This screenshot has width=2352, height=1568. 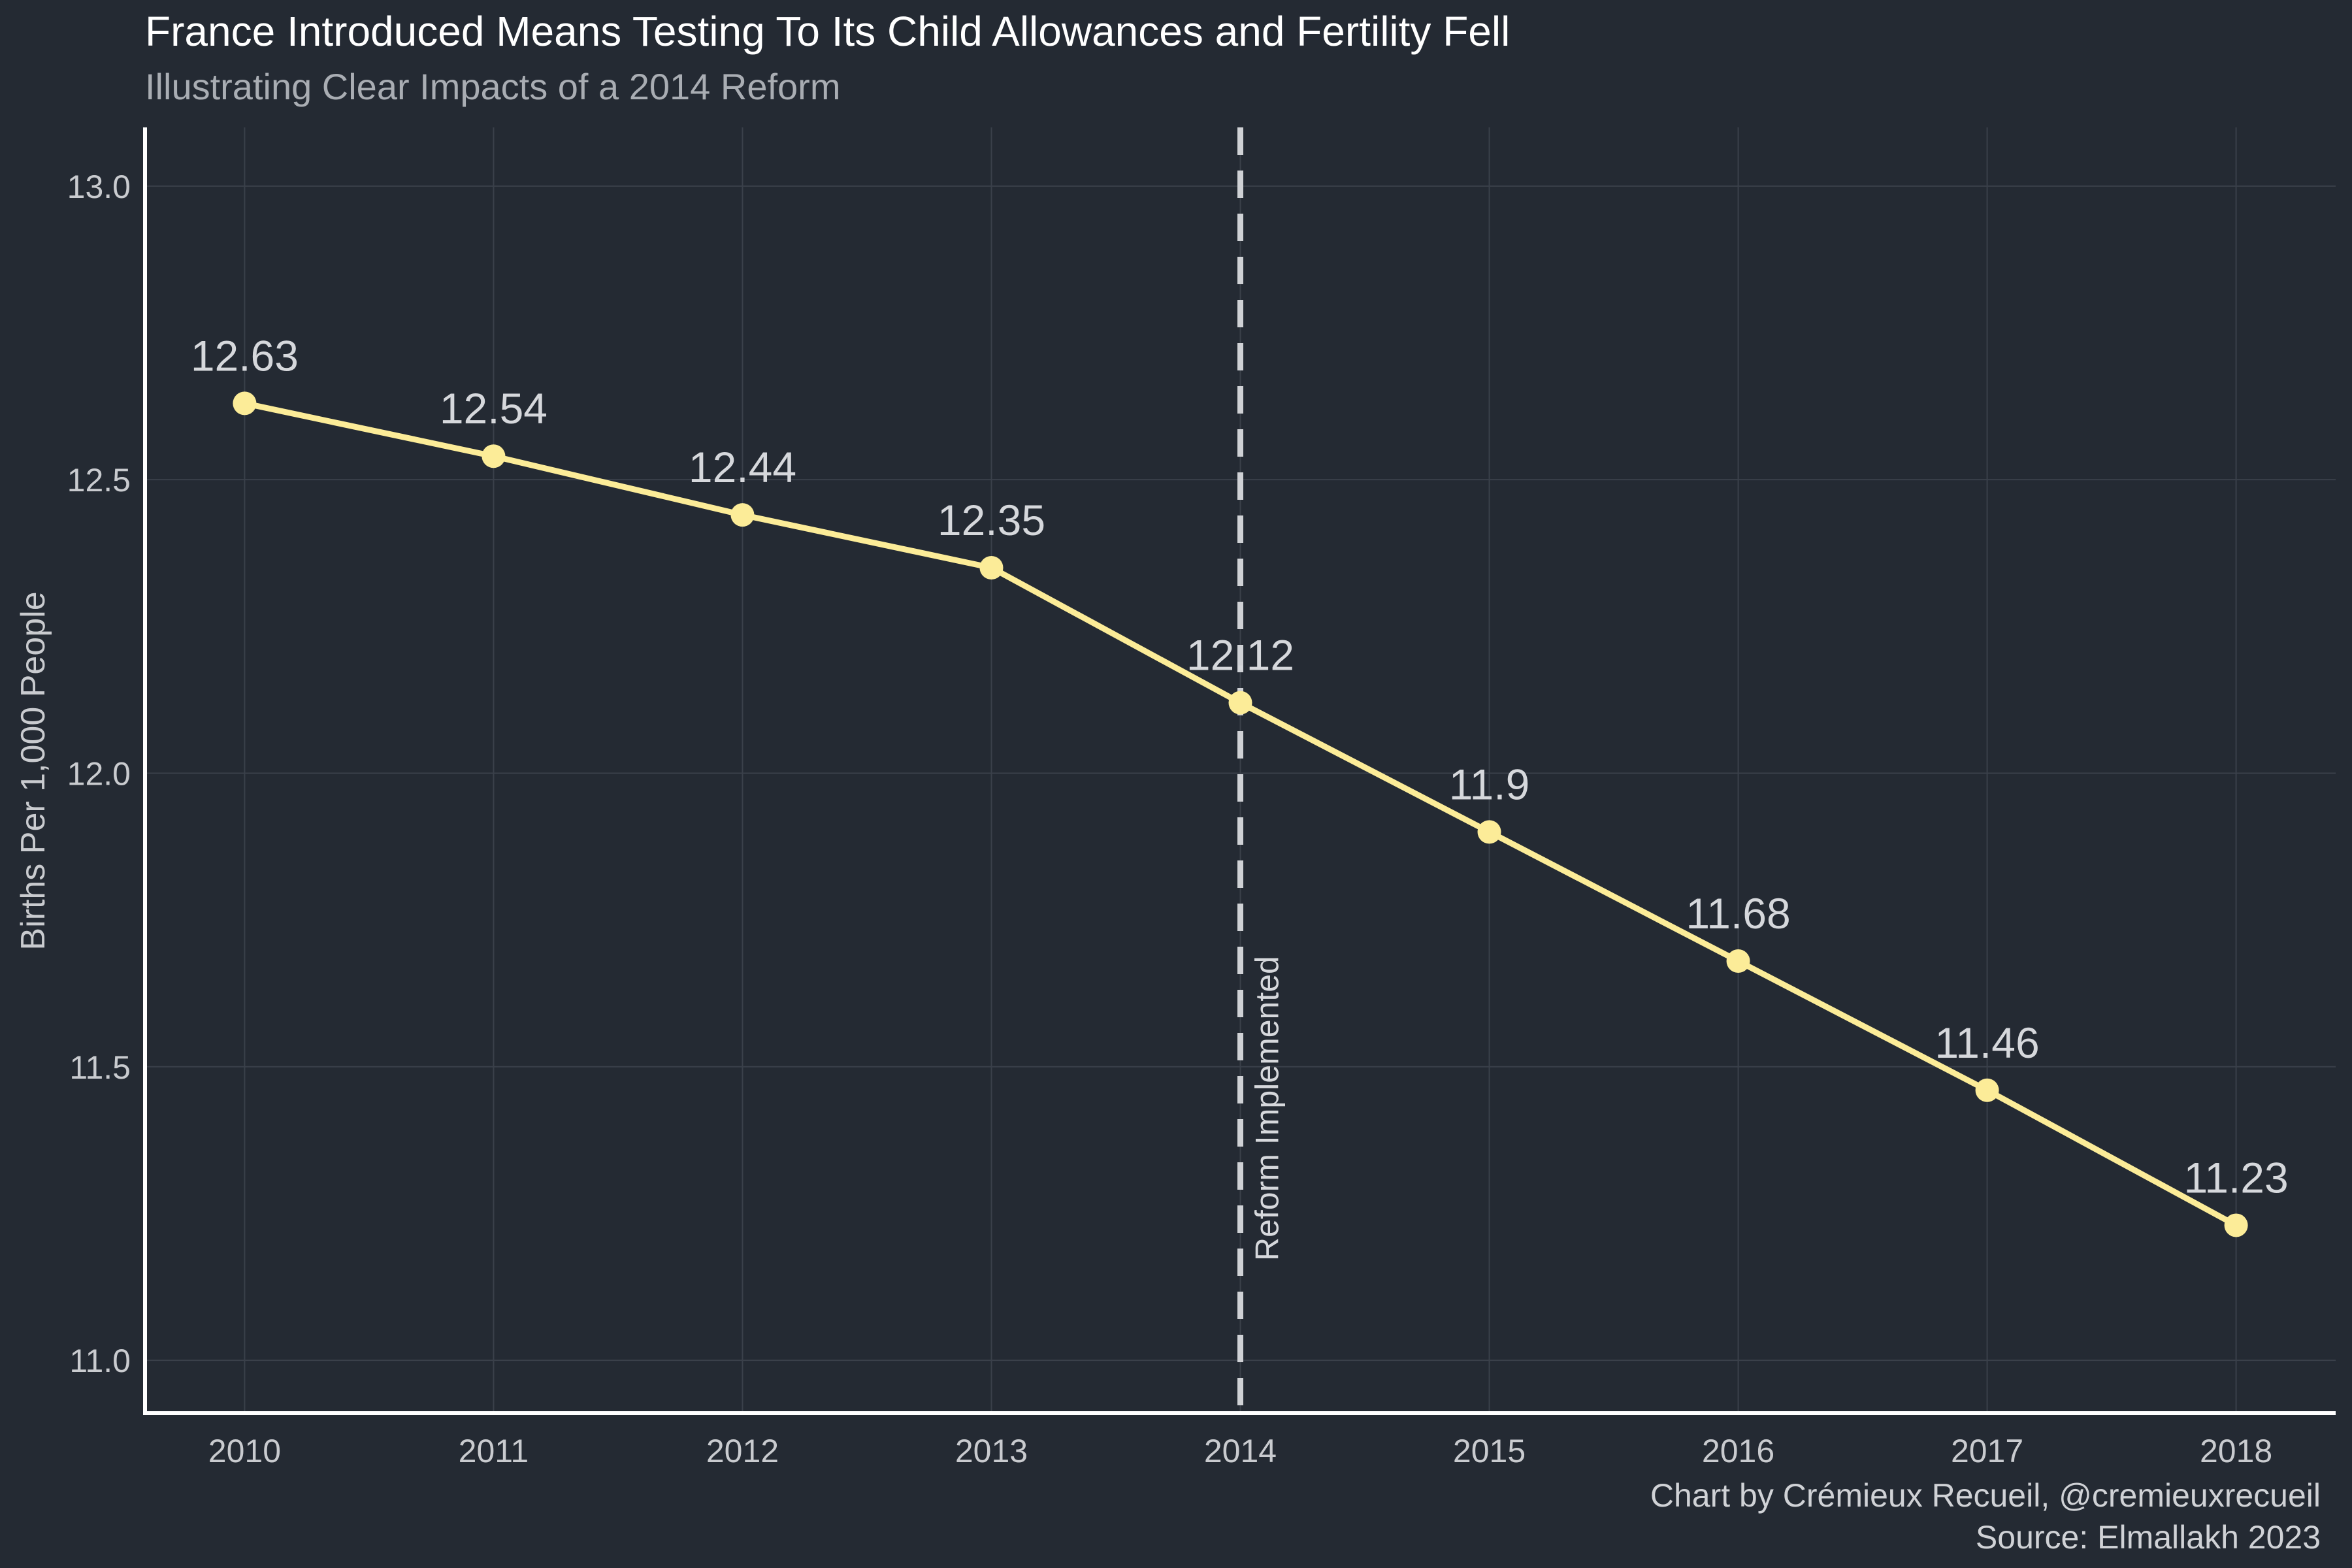 What do you see at coordinates (1738, 1451) in the screenshot?
I see `x-tick-label: 2016` at bounding box center [1738, 1451].